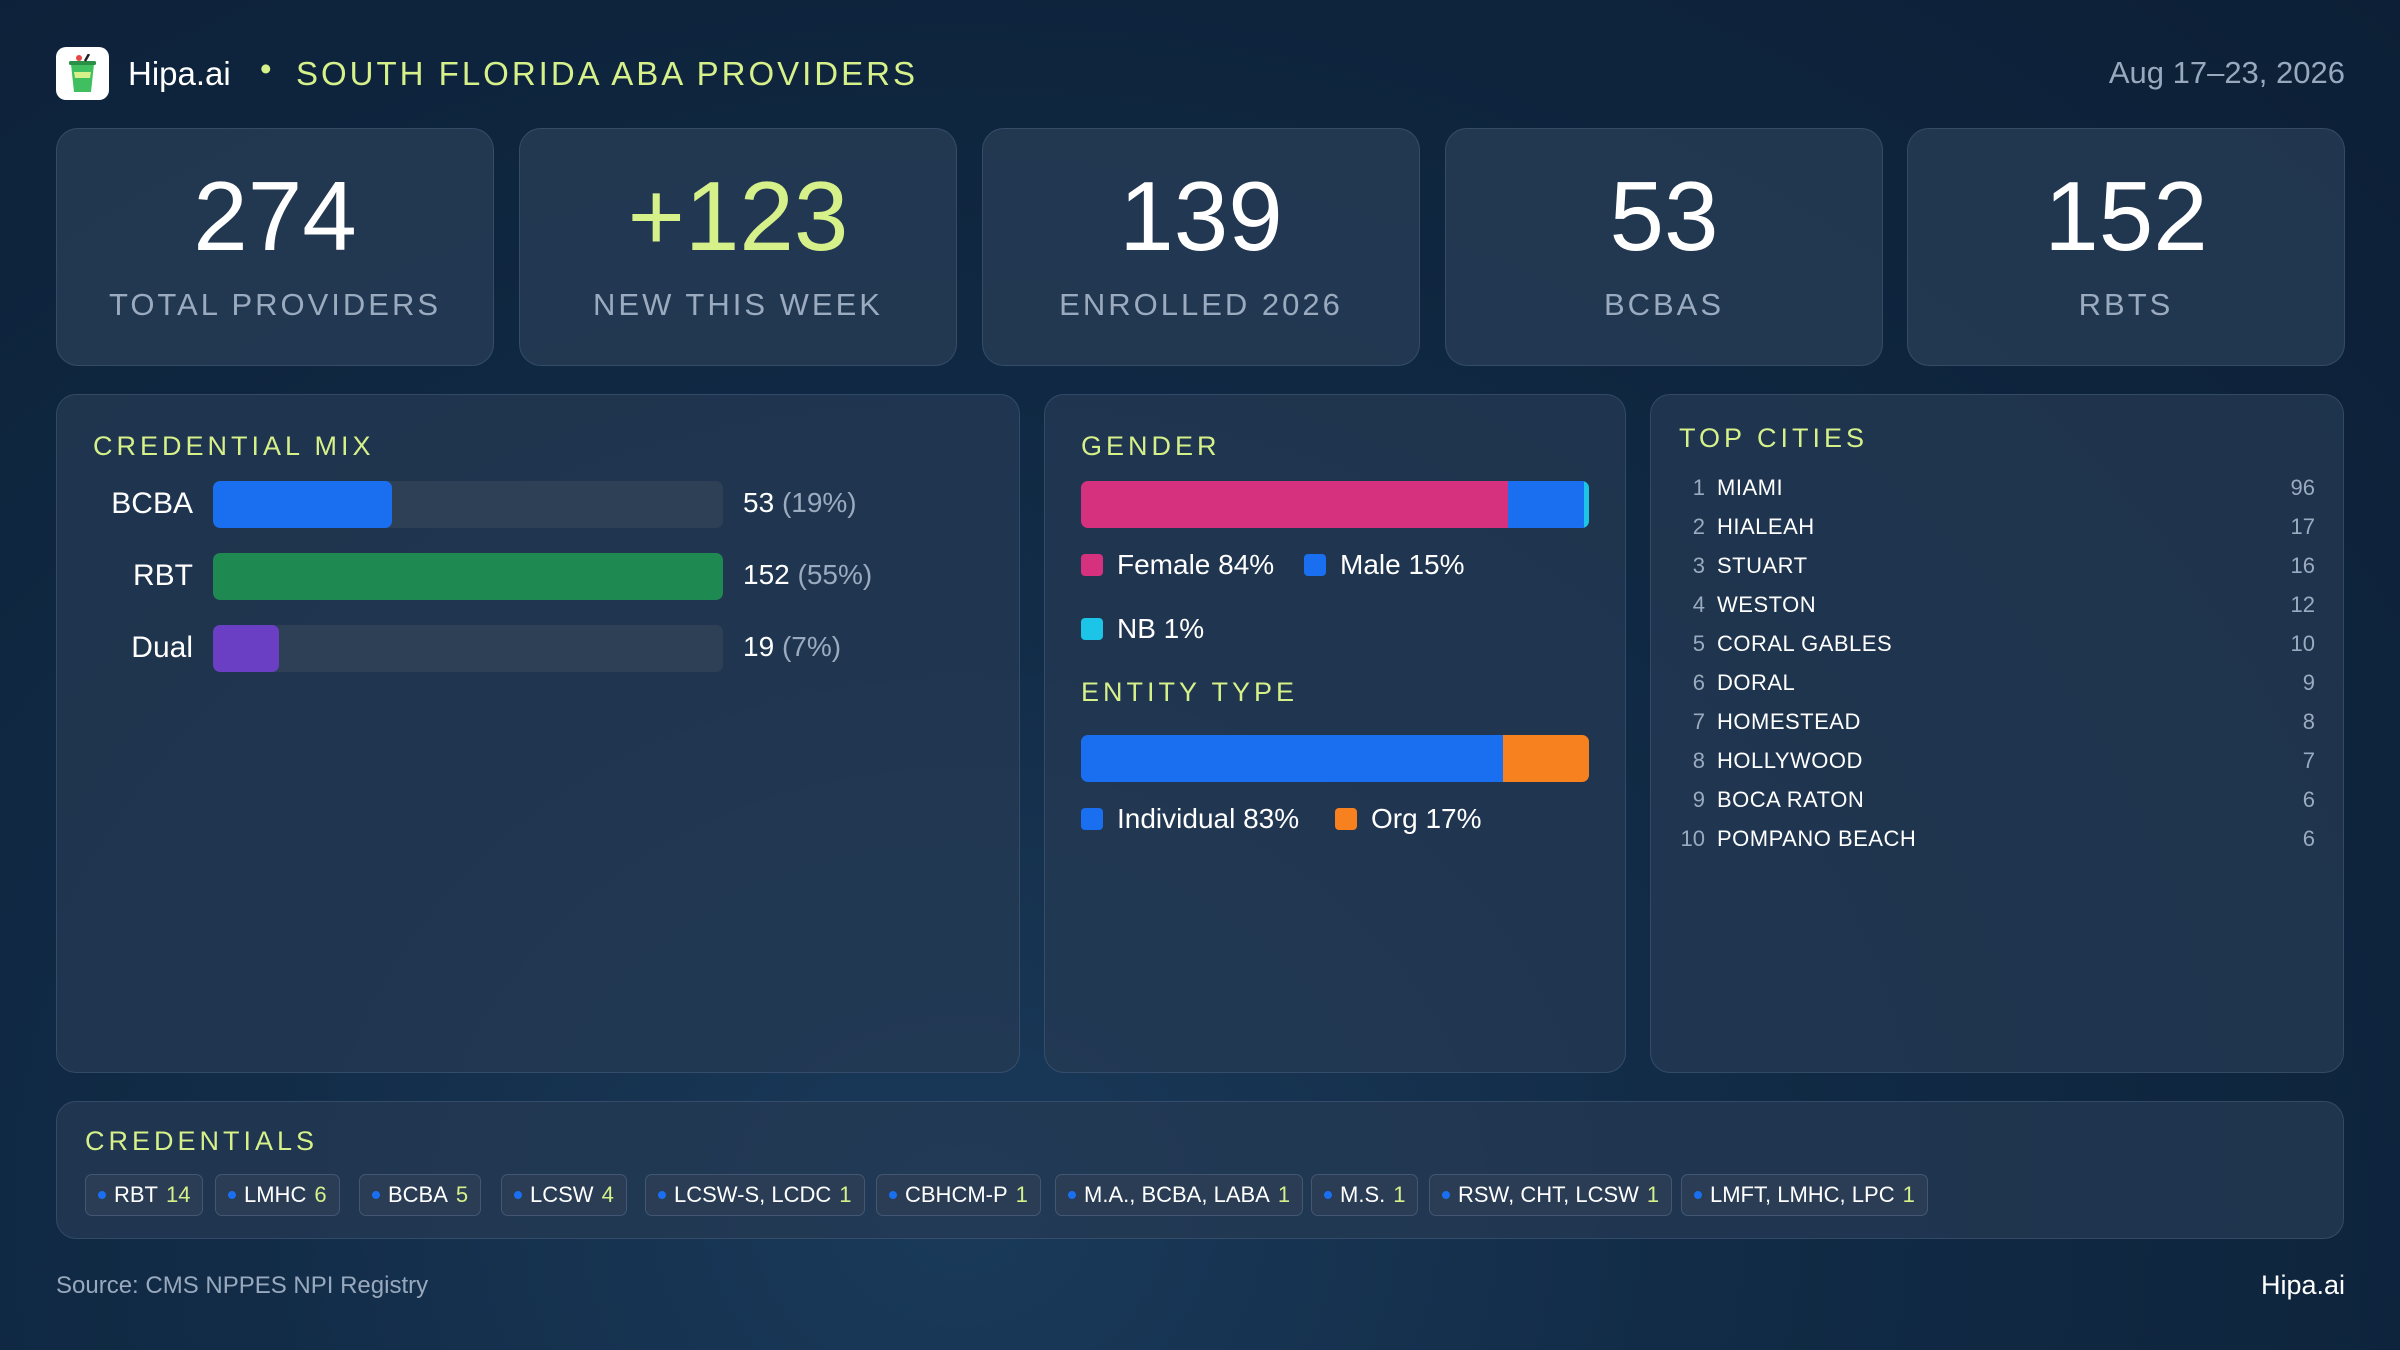 This screenshot has height=1350, width=2400. I want to click on gender-segment-male, so click(1545, 504).